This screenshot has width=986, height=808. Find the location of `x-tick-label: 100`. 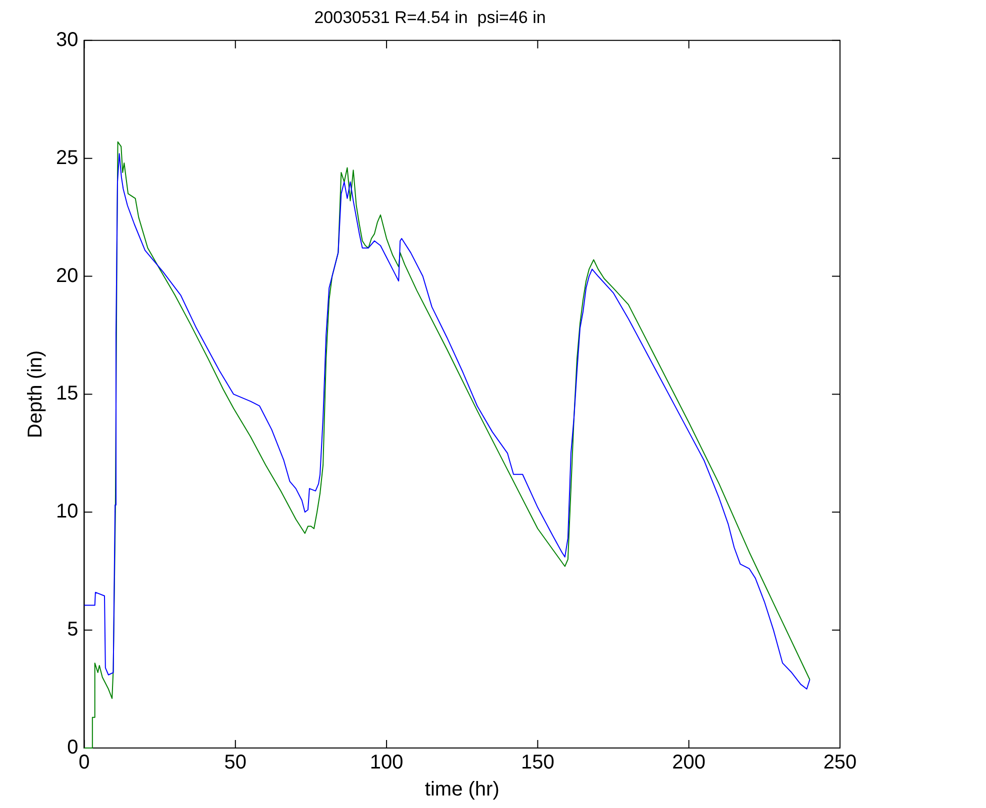

x-tick-label: 100 is located at coordinates (387, 763).